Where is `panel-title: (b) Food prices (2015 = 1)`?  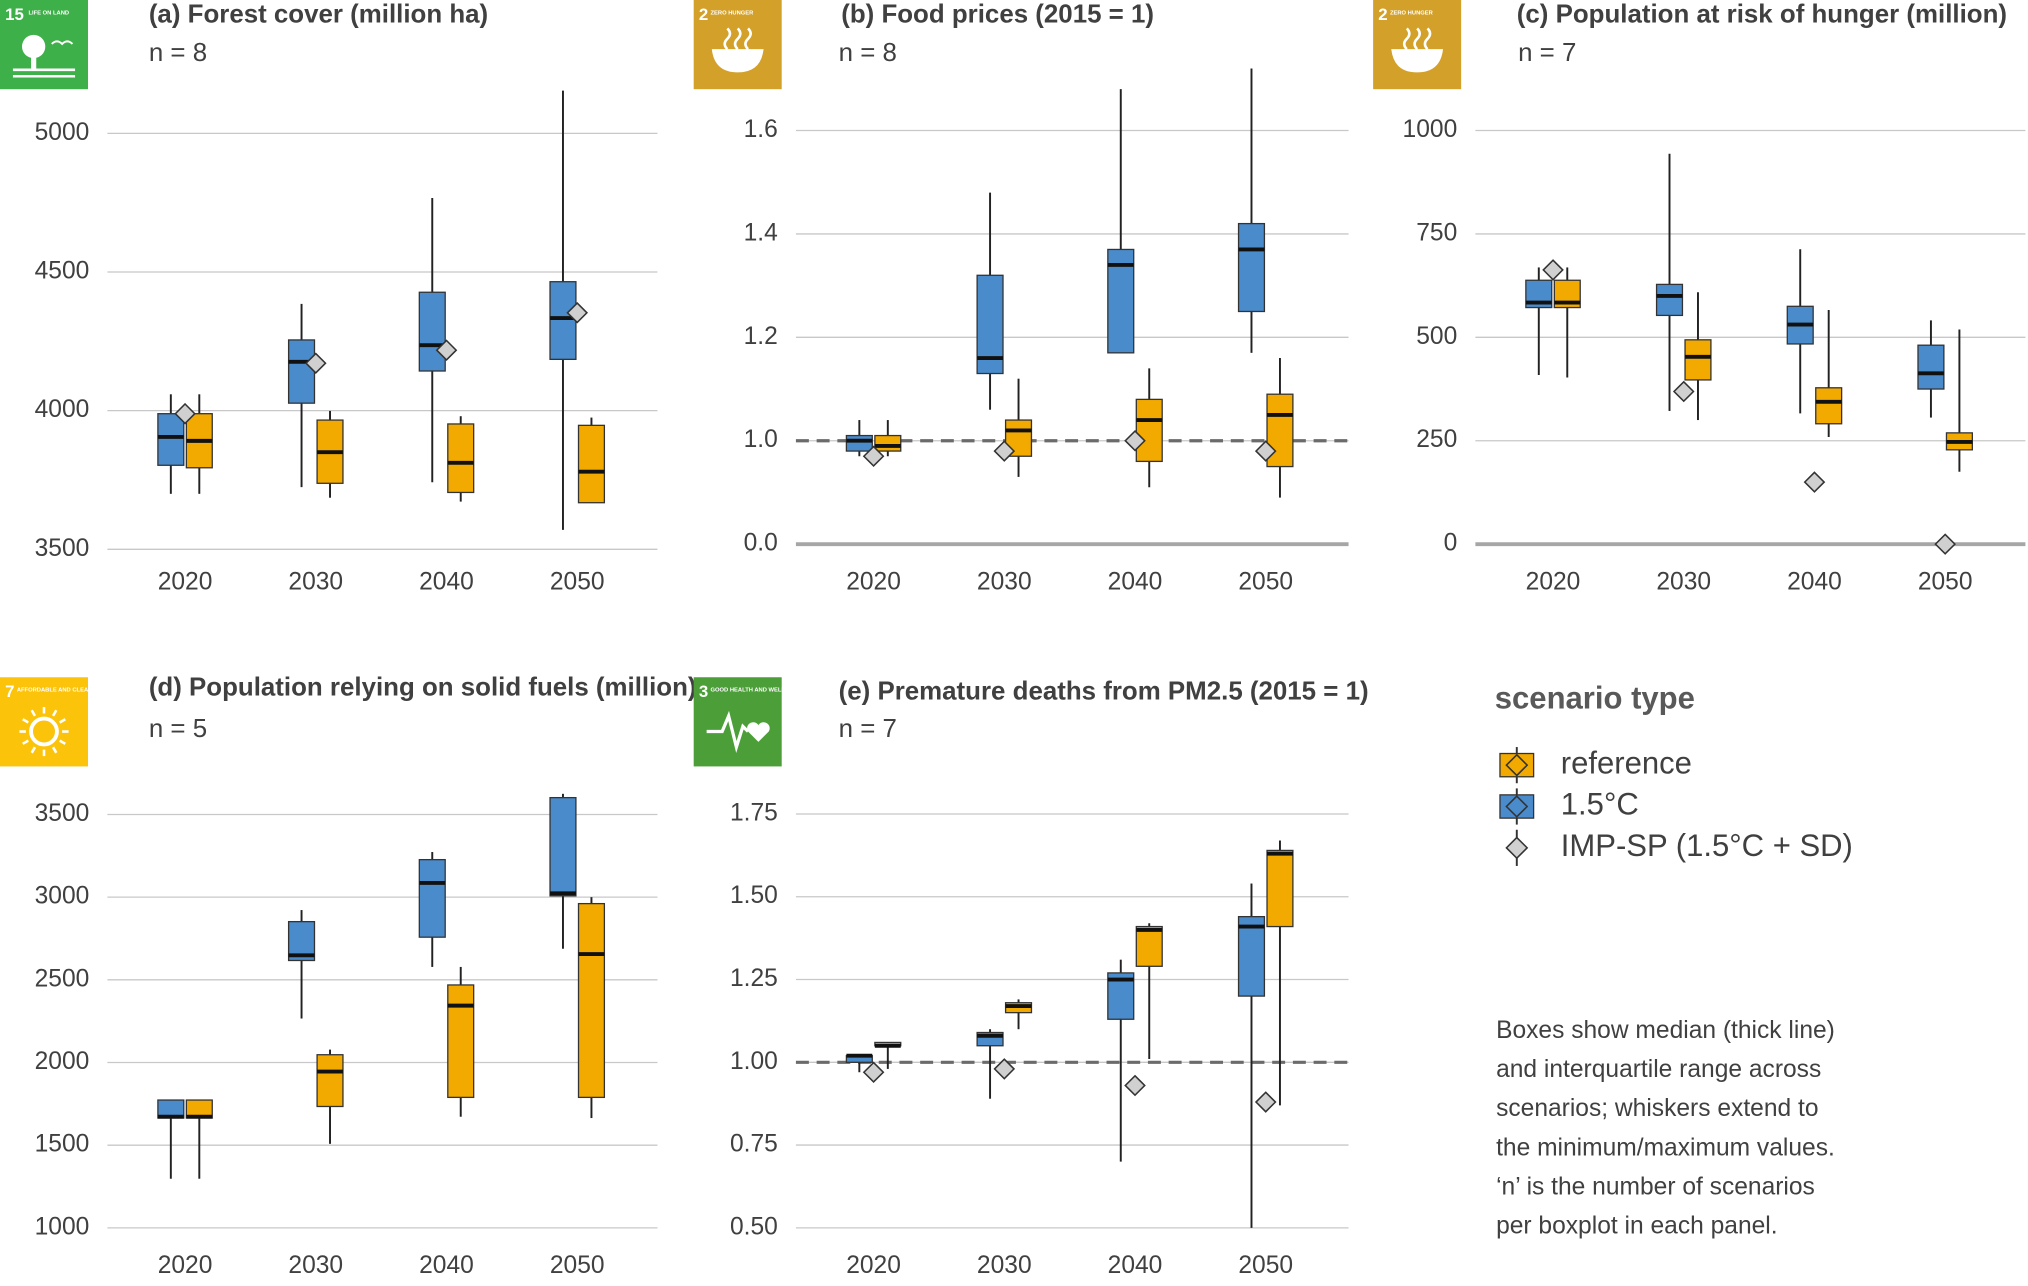
panel-title: (b) Food prices (2015 = 1) is located at coordinates (997, 14).